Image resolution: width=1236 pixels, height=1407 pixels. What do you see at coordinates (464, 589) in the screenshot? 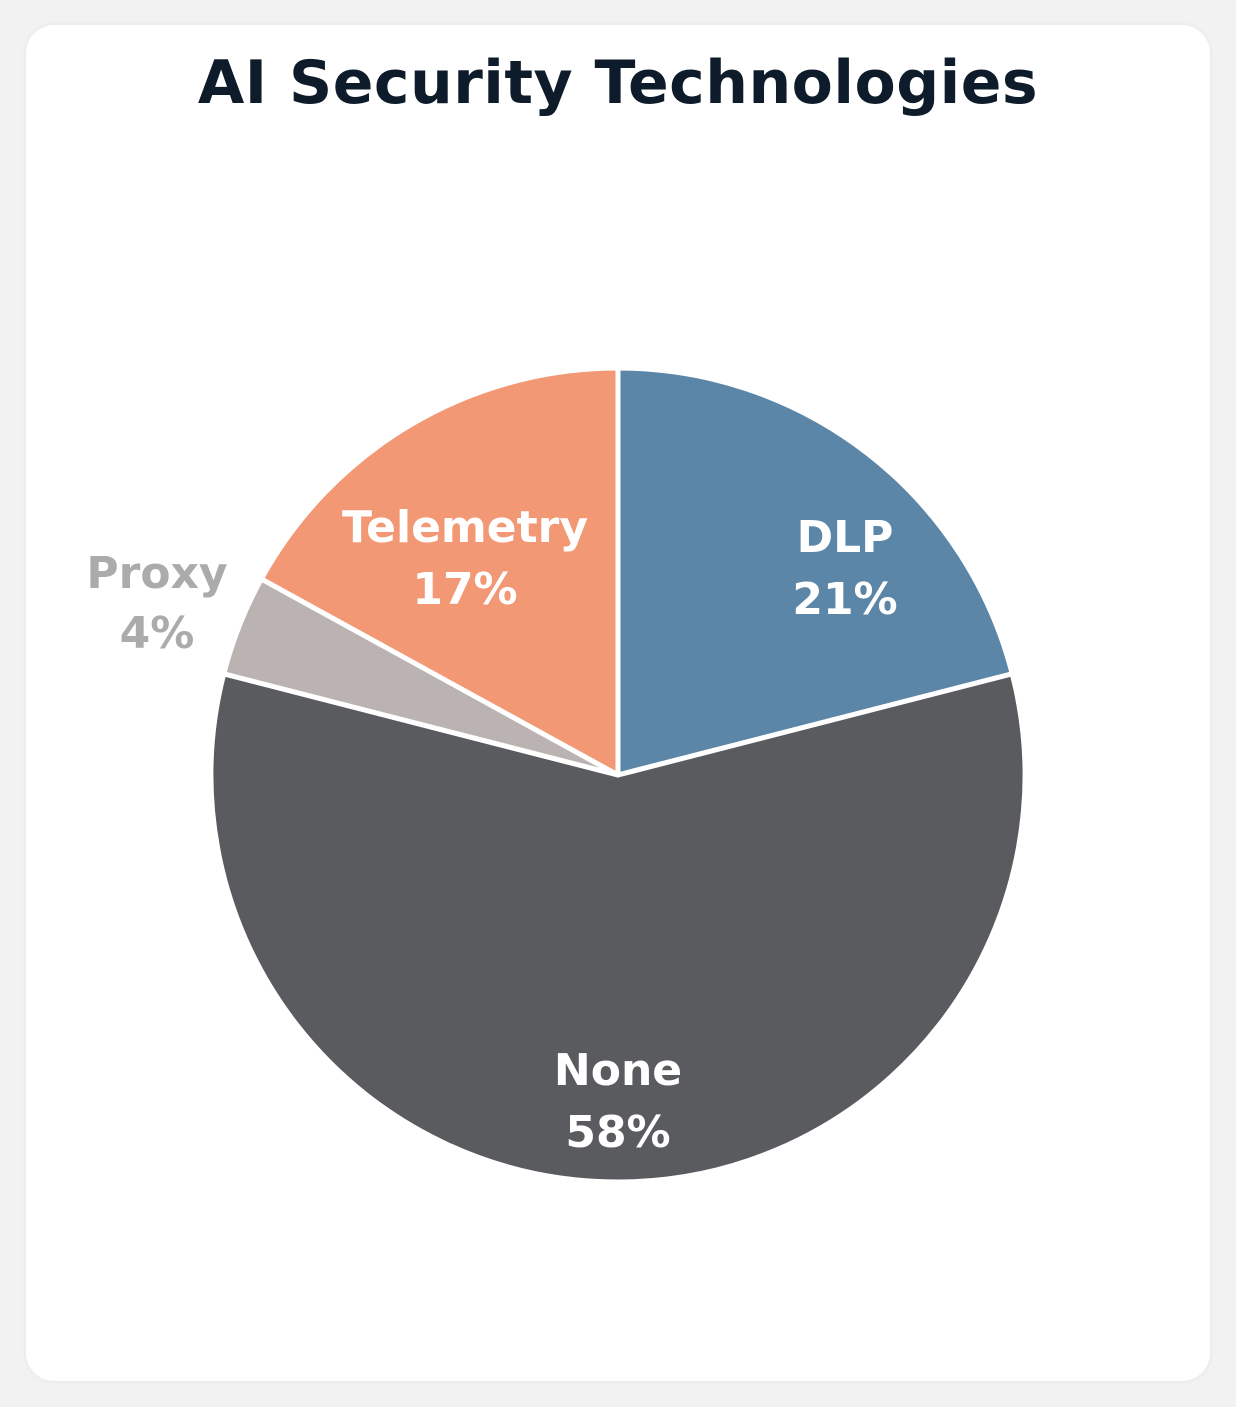
I see `slice-value-telemetry: 17%` at bounding box center [464, 589].